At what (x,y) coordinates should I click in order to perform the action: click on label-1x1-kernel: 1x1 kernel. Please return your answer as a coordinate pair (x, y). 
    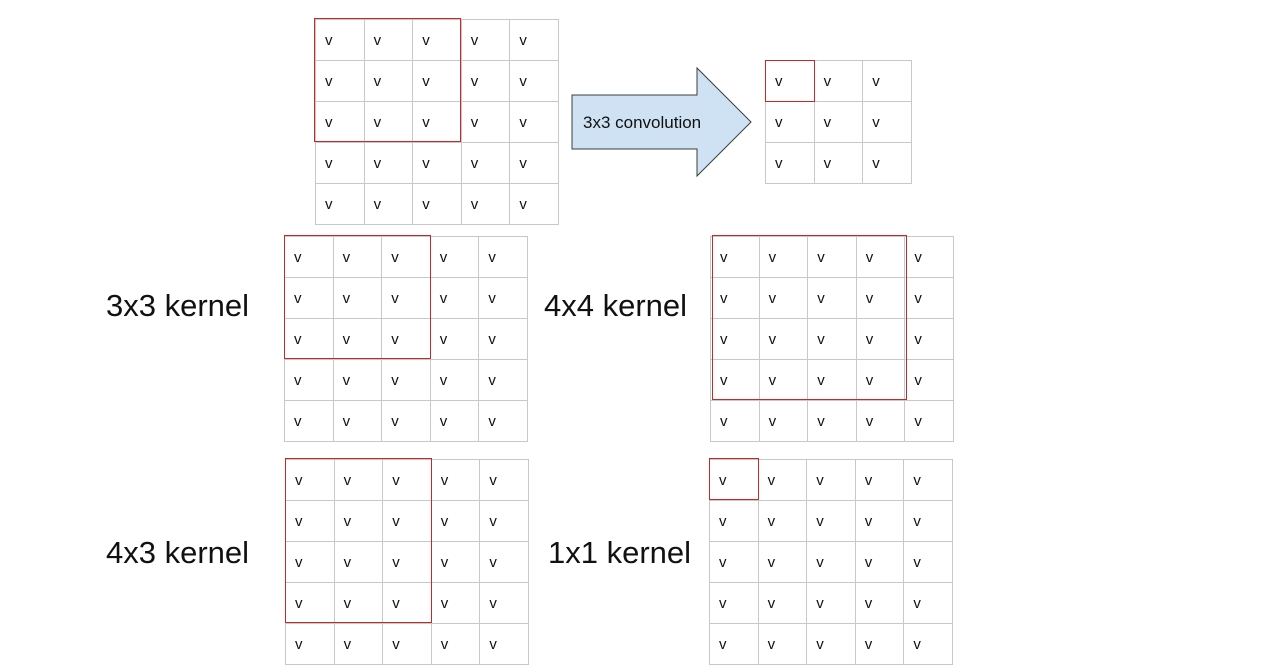
    Looking at the image, I should click on (620, 552).